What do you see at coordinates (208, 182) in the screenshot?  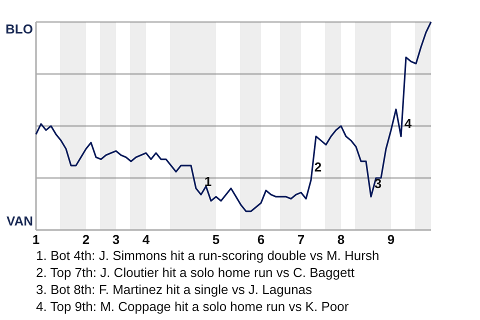 I see `annotation: 1` at bounding box center [208, 182].